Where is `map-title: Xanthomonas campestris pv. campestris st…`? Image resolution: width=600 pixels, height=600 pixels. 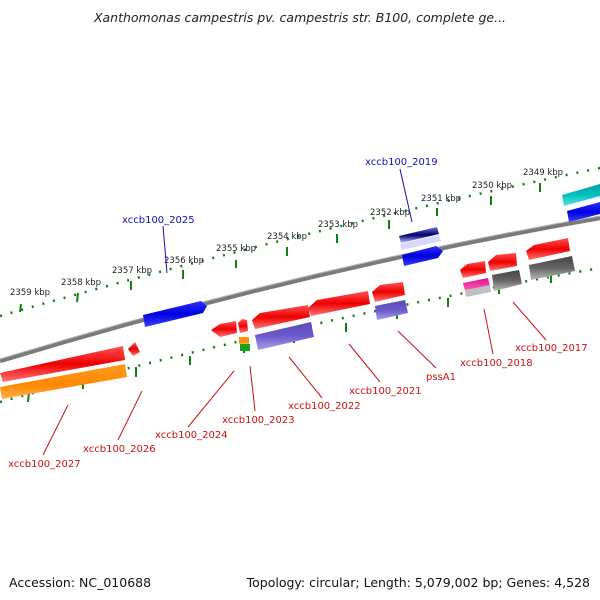
map-title: Xanthomonas campestris pv. campestris st… is located at coordinates (300, 17).